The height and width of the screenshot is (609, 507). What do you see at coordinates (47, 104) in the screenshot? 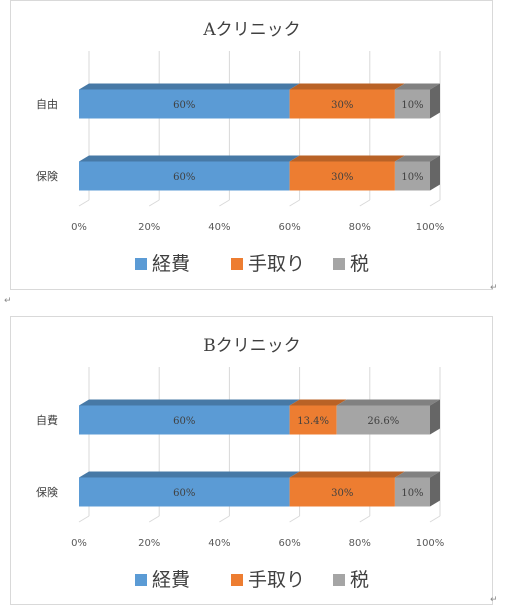
I see `category-label: 自由` at bounding box center [47, 104].